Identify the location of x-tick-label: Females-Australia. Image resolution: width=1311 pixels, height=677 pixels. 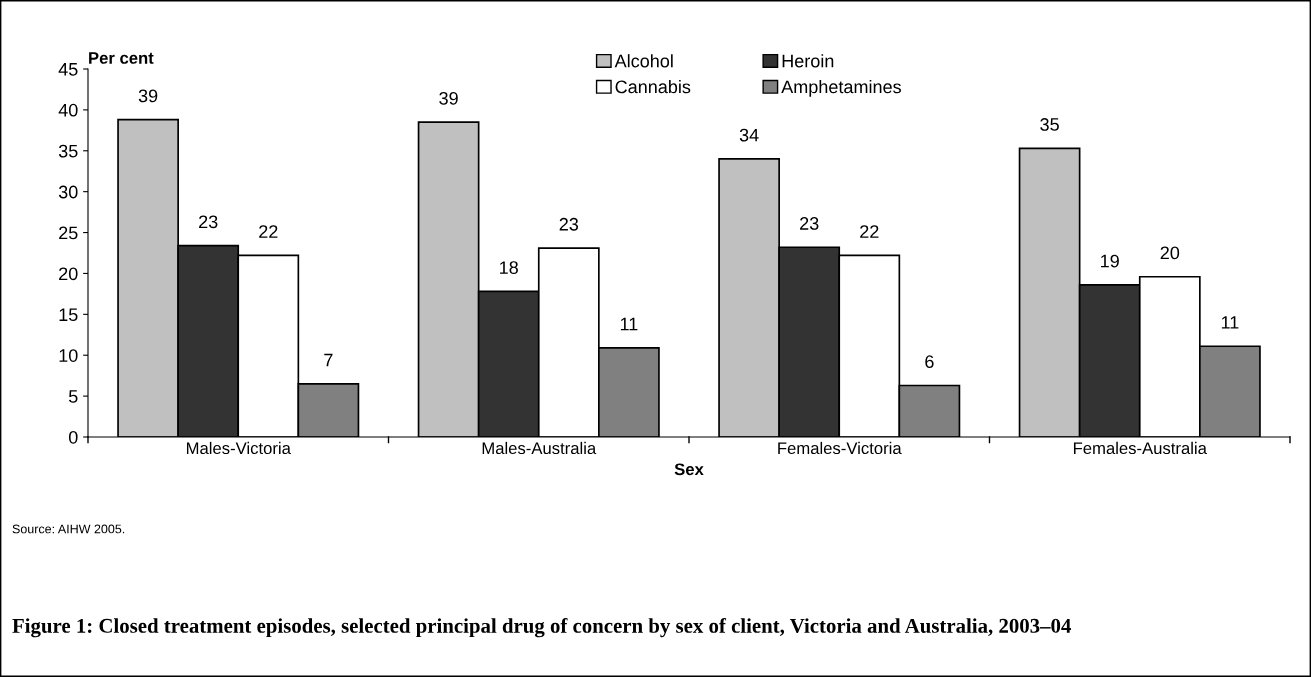
(1140, 448).